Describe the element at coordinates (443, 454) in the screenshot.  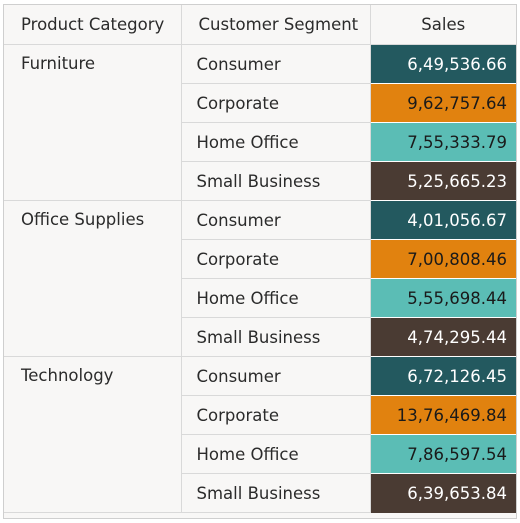
I see `sales-value-cell: 7,86,597.54` at that location.